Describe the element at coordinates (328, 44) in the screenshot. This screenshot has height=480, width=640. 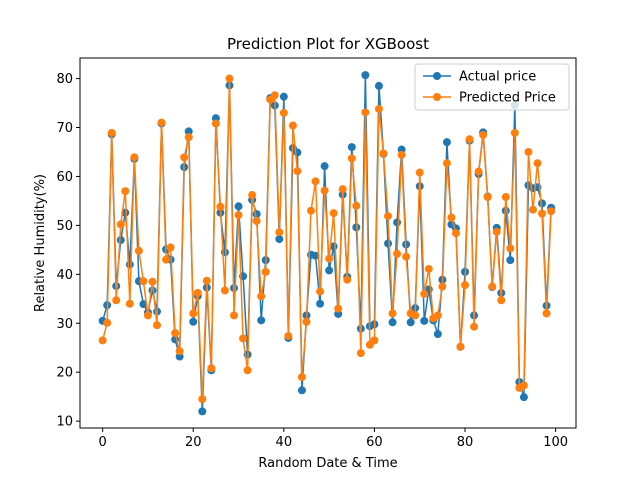
I see `chart-title: Prediction Plot for XGBoost` at that location.